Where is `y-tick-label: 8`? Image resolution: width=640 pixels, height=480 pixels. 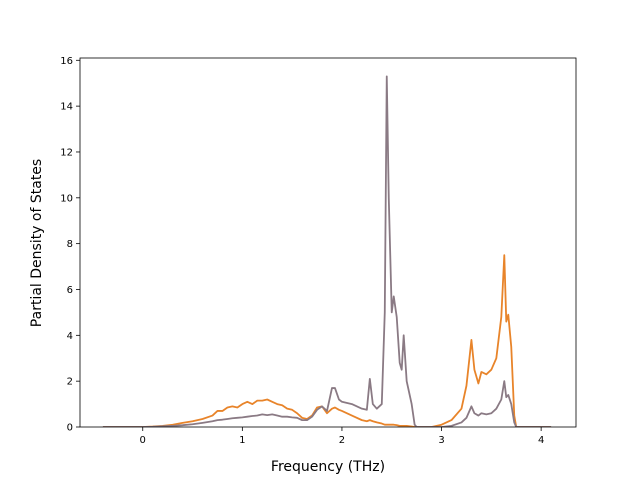 y-tick-label: 8 is located at coordinates (70, 244).